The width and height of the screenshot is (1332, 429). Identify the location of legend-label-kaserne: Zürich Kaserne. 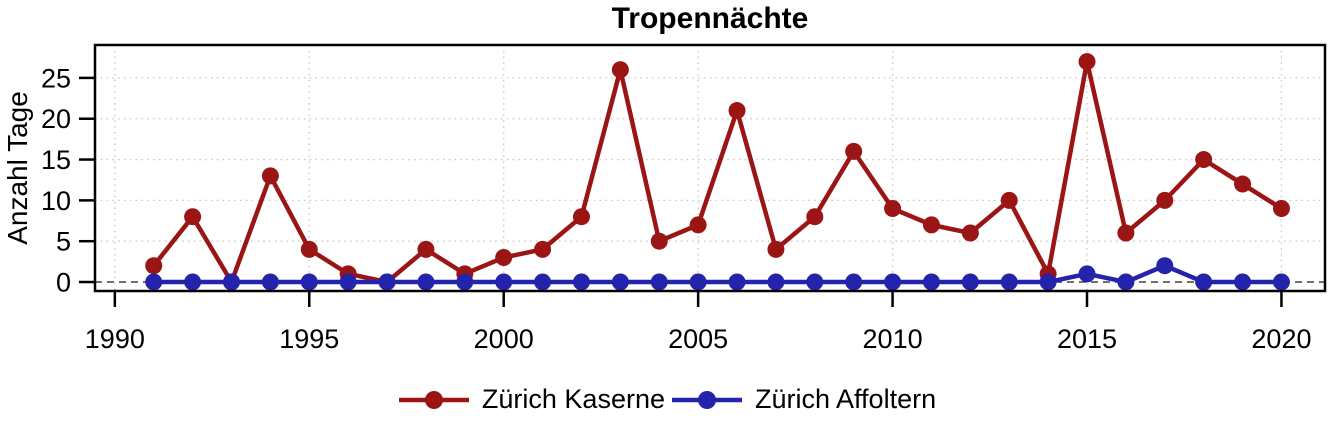
(573, 399).